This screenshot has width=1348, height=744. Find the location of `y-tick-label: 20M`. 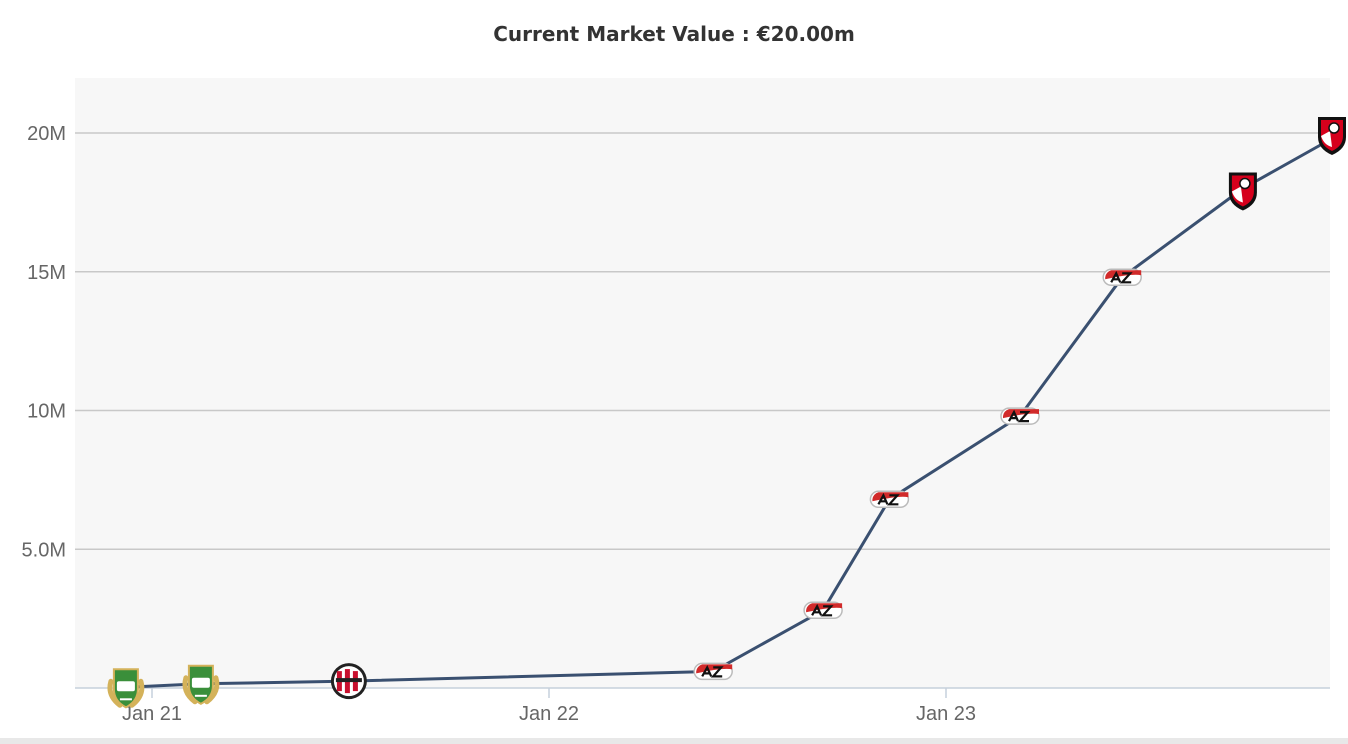

y-tick-label: 20M is located at coordinates (46, 134).